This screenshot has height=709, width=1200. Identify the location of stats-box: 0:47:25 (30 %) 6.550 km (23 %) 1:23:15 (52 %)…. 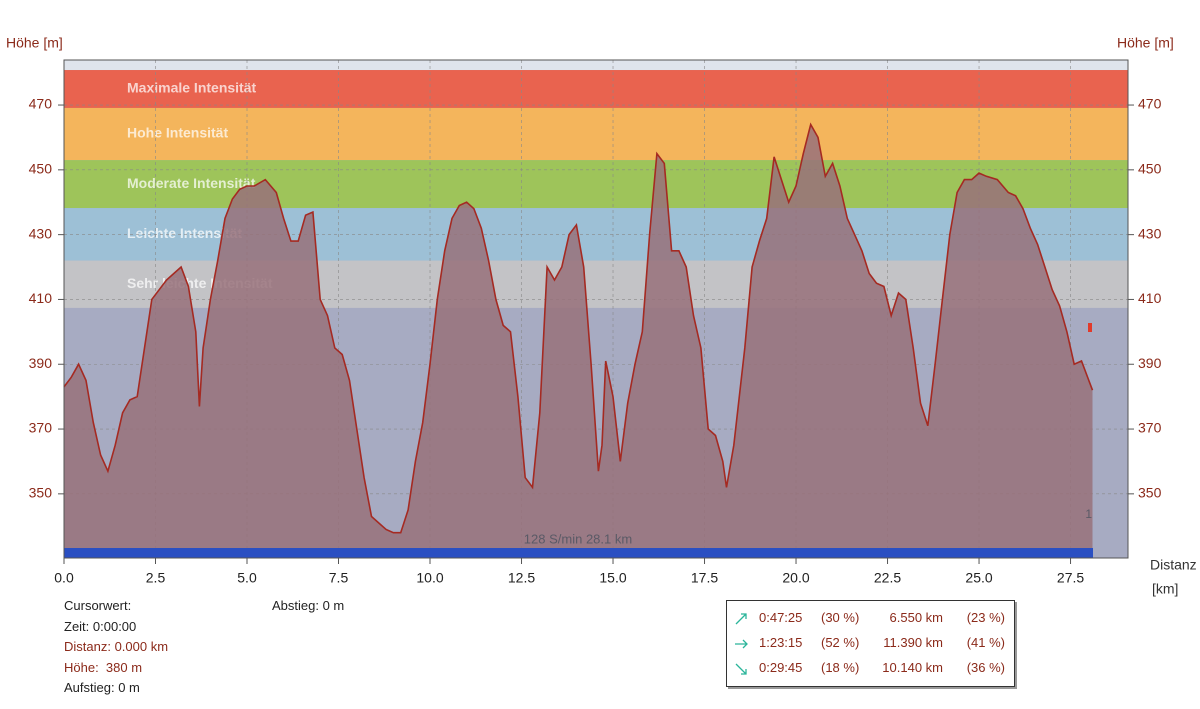
(870, 643).